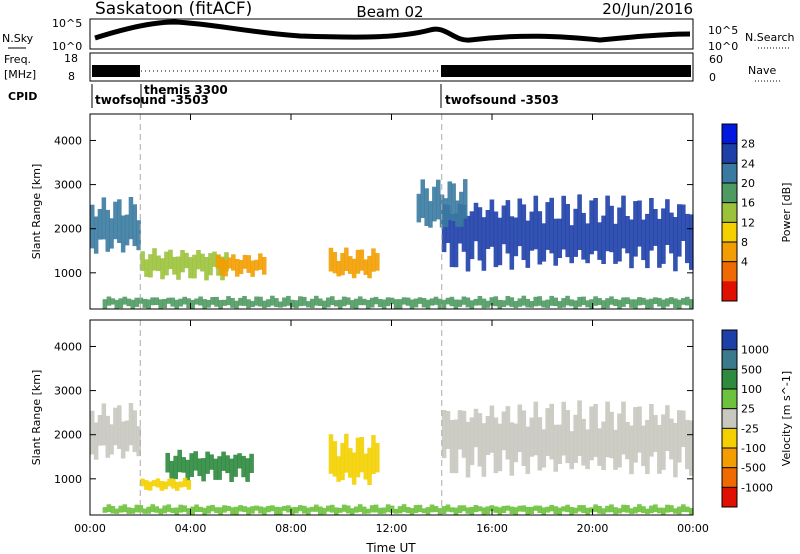  What do you see at coordinates (755, 350) in the screenshot?
I see `colorbar-tick-label: 1000` at bounding box center [755, 350].